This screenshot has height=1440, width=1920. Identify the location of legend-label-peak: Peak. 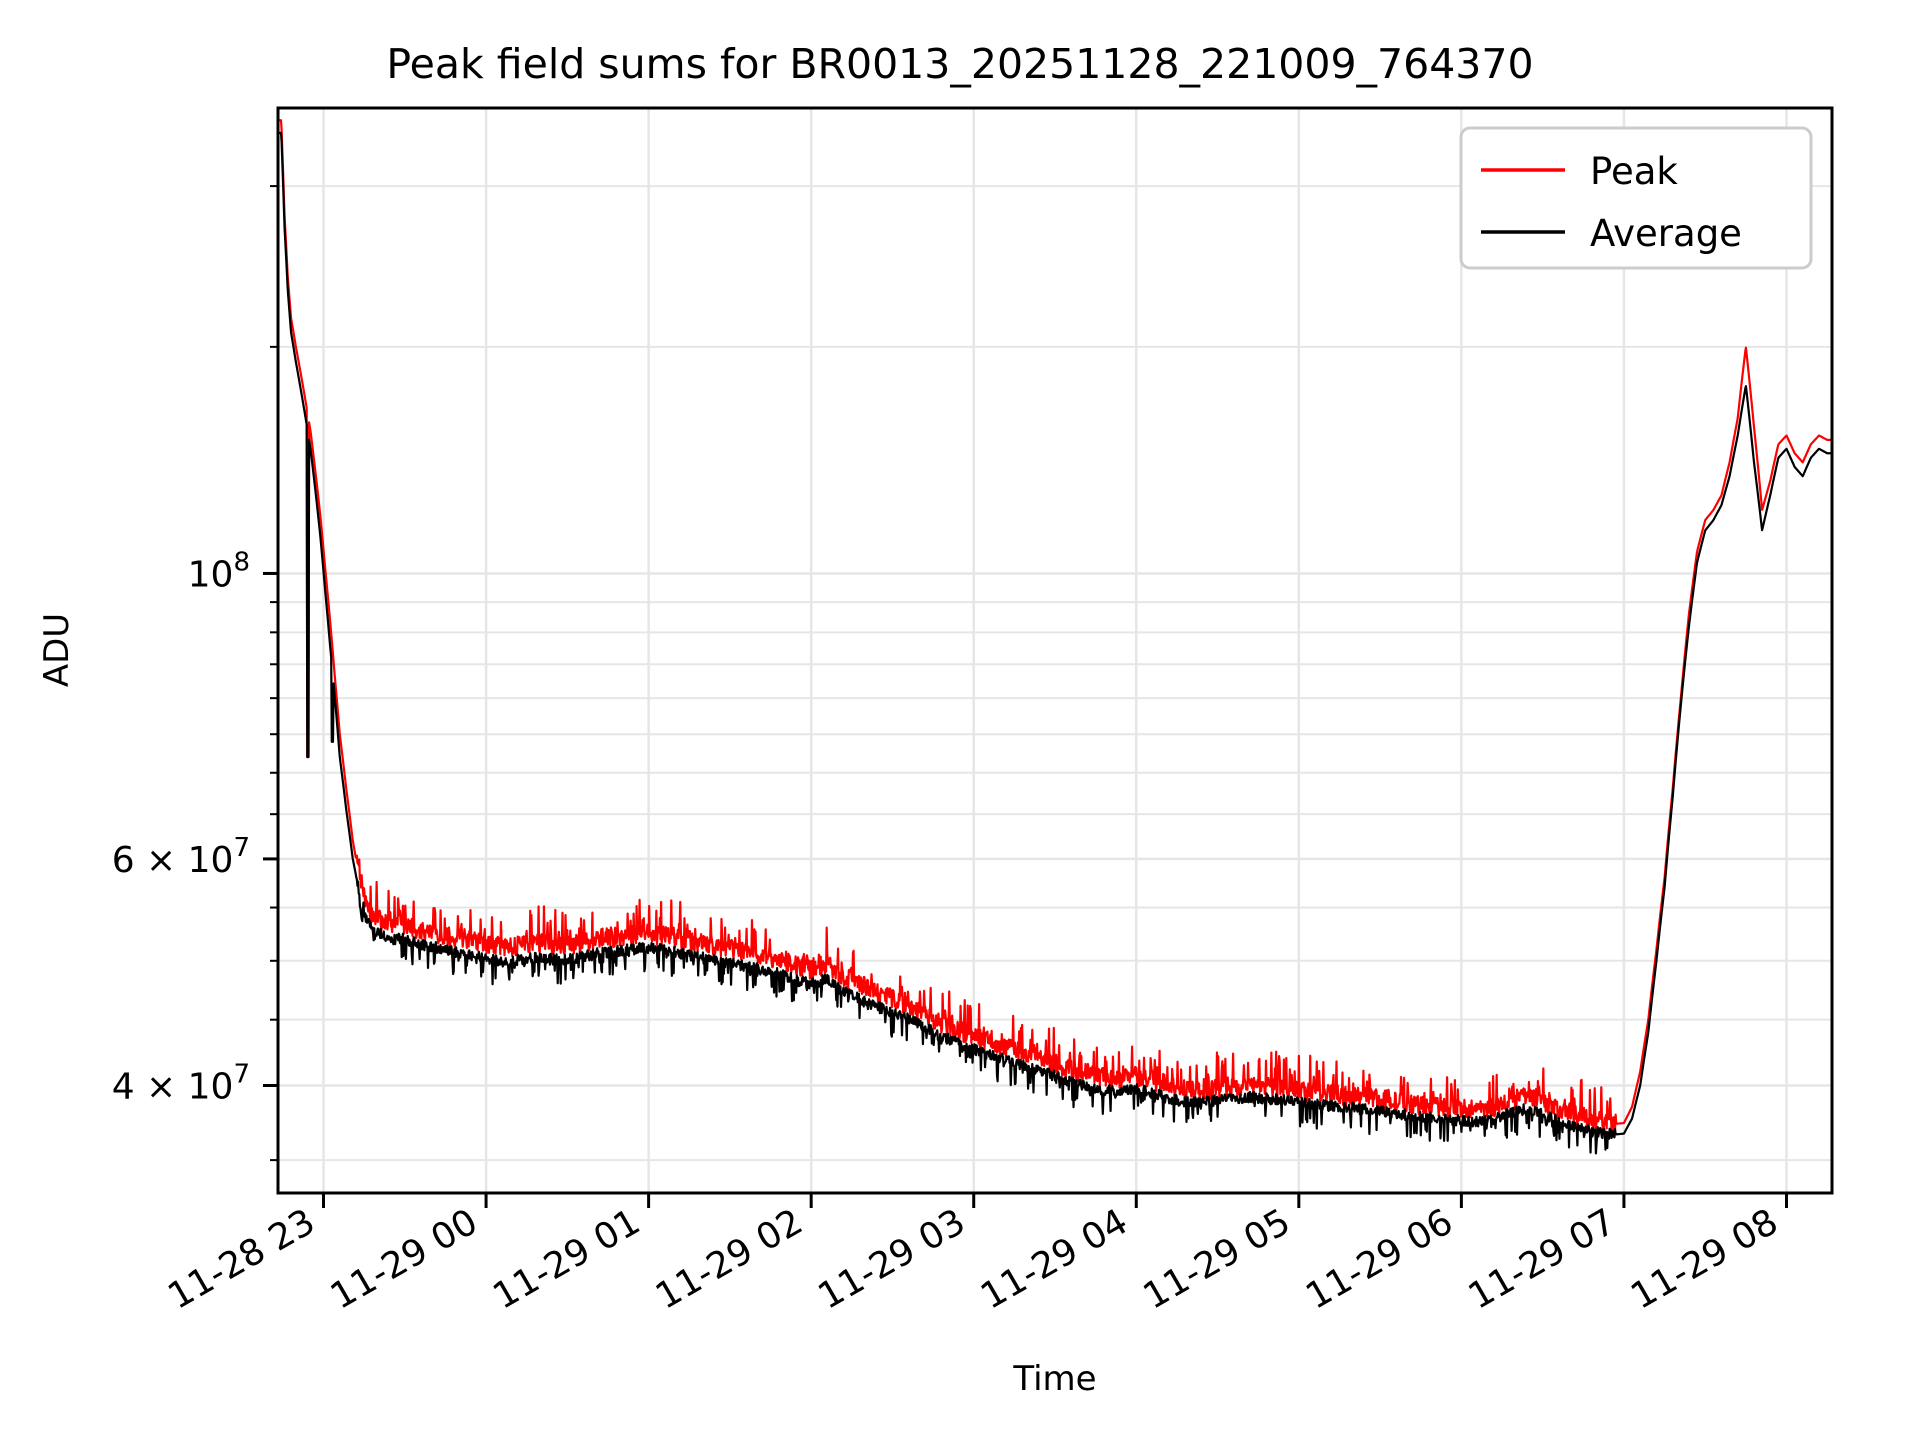
(1634, 171).